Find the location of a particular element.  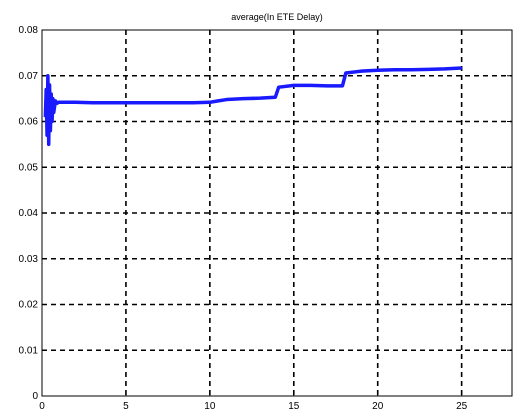

x-tick-label: 15 is located at coordinates (294, 406).